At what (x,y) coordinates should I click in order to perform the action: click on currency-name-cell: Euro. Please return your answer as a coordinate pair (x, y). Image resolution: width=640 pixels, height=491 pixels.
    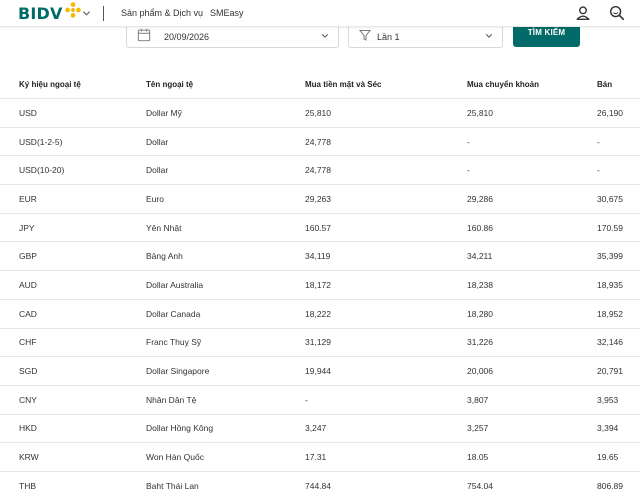
    Looking at the image, I should click on (155, 198).